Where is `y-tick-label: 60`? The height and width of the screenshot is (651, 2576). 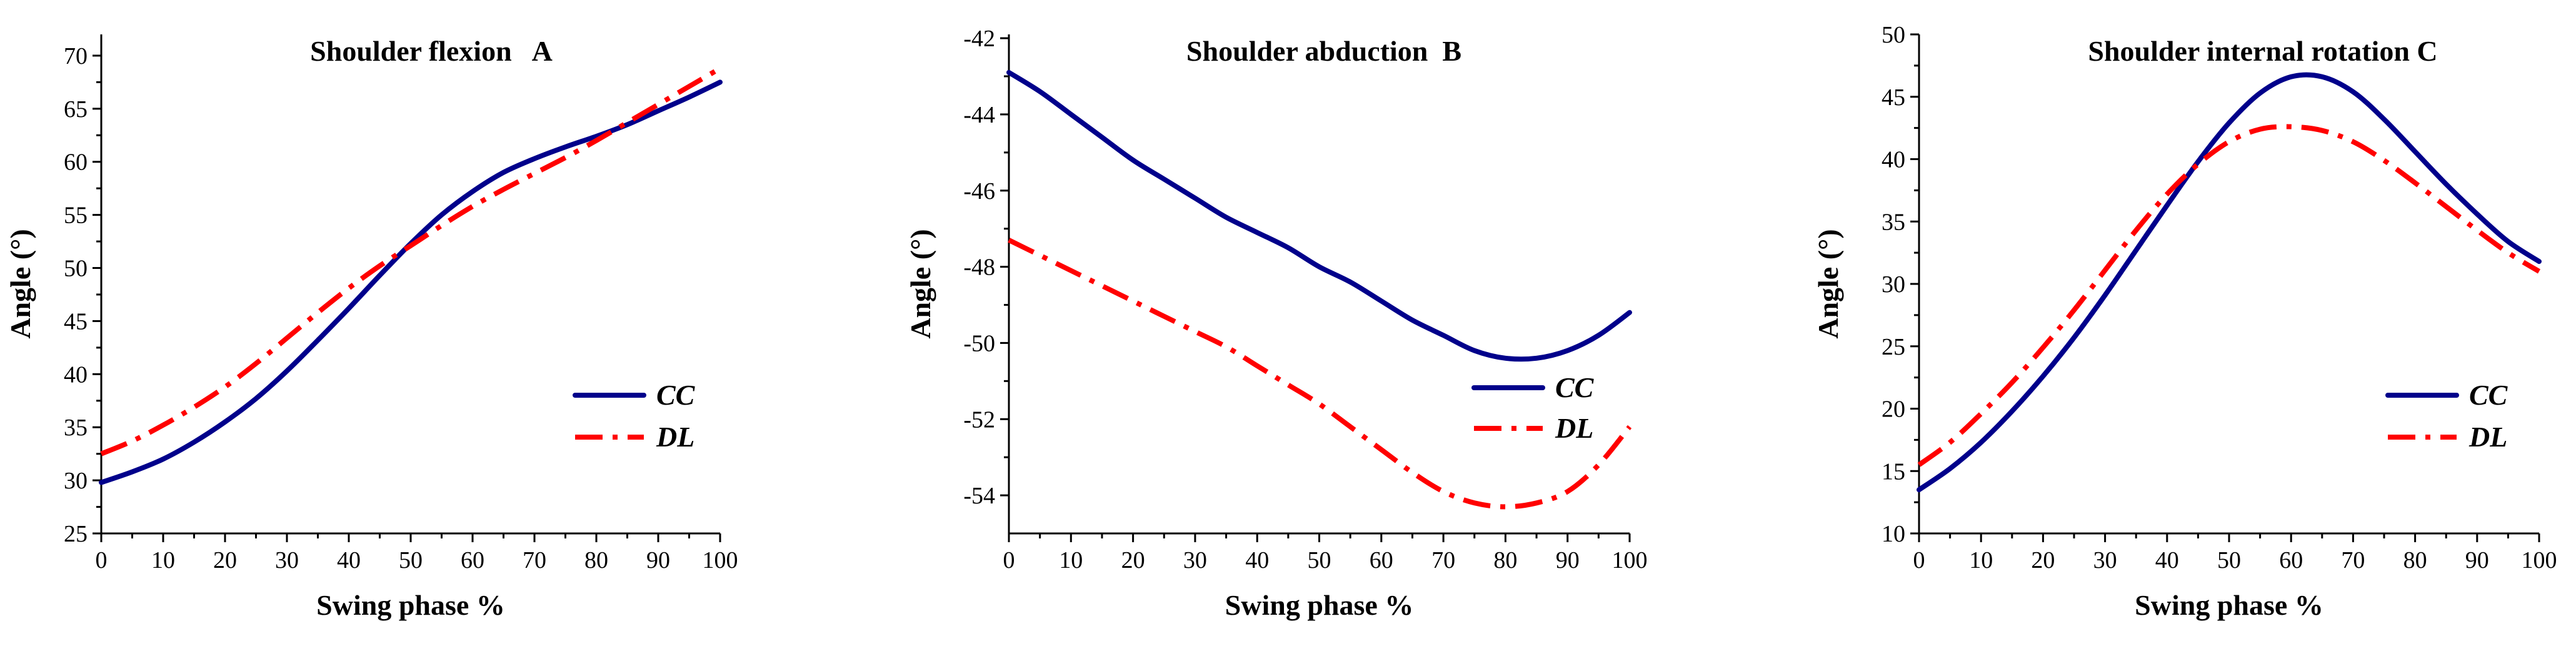 y-tick-label: 60 is located at coordinates (76, 162).